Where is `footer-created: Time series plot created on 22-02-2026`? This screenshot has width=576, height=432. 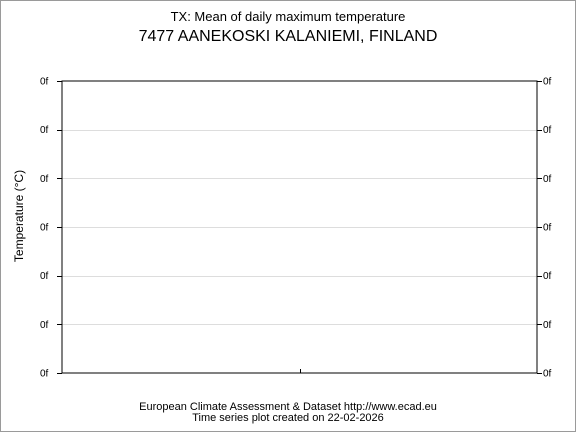
footer-created: Time series plot created on 22-02-2026 is located at coordinates (288, 418).